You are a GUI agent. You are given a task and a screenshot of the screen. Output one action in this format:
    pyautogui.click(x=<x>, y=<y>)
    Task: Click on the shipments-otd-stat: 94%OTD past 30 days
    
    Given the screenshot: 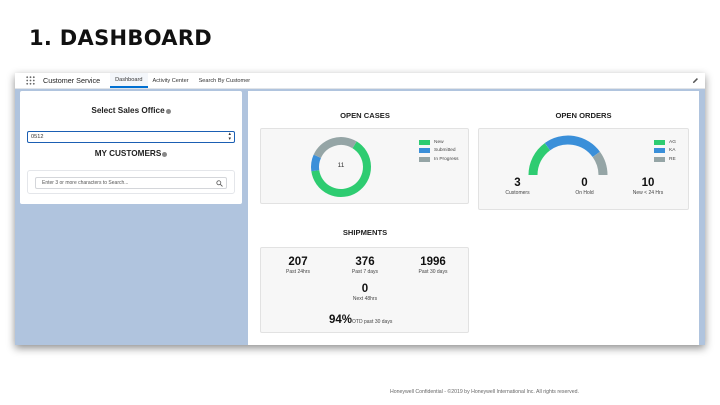 What is the action you would take?
    pyautogui.click(x=360, y=319)
    